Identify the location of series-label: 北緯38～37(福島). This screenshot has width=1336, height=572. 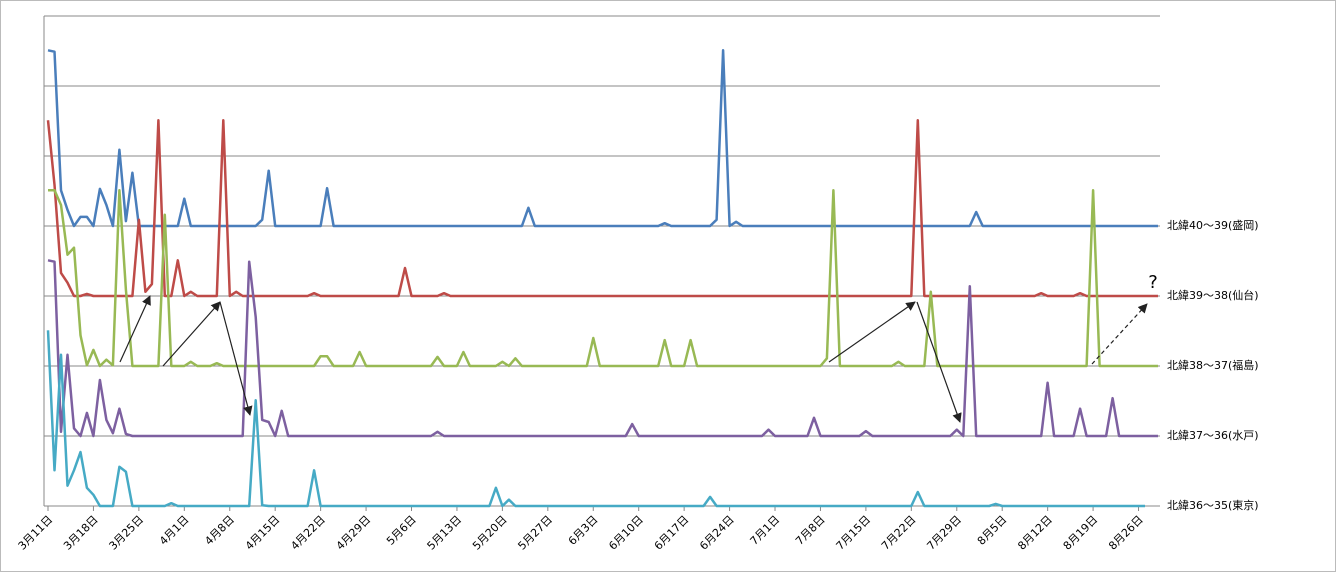
(1213, 365).